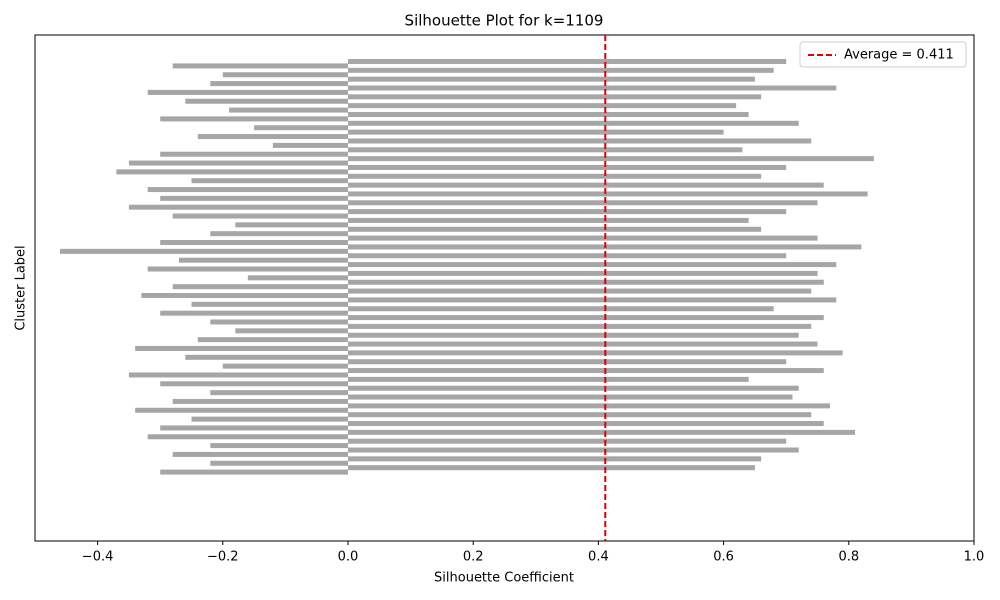  Describe the element at coordinates (598, 557) in the screenshot. I see `x-tick-label: 0.4` at that location.